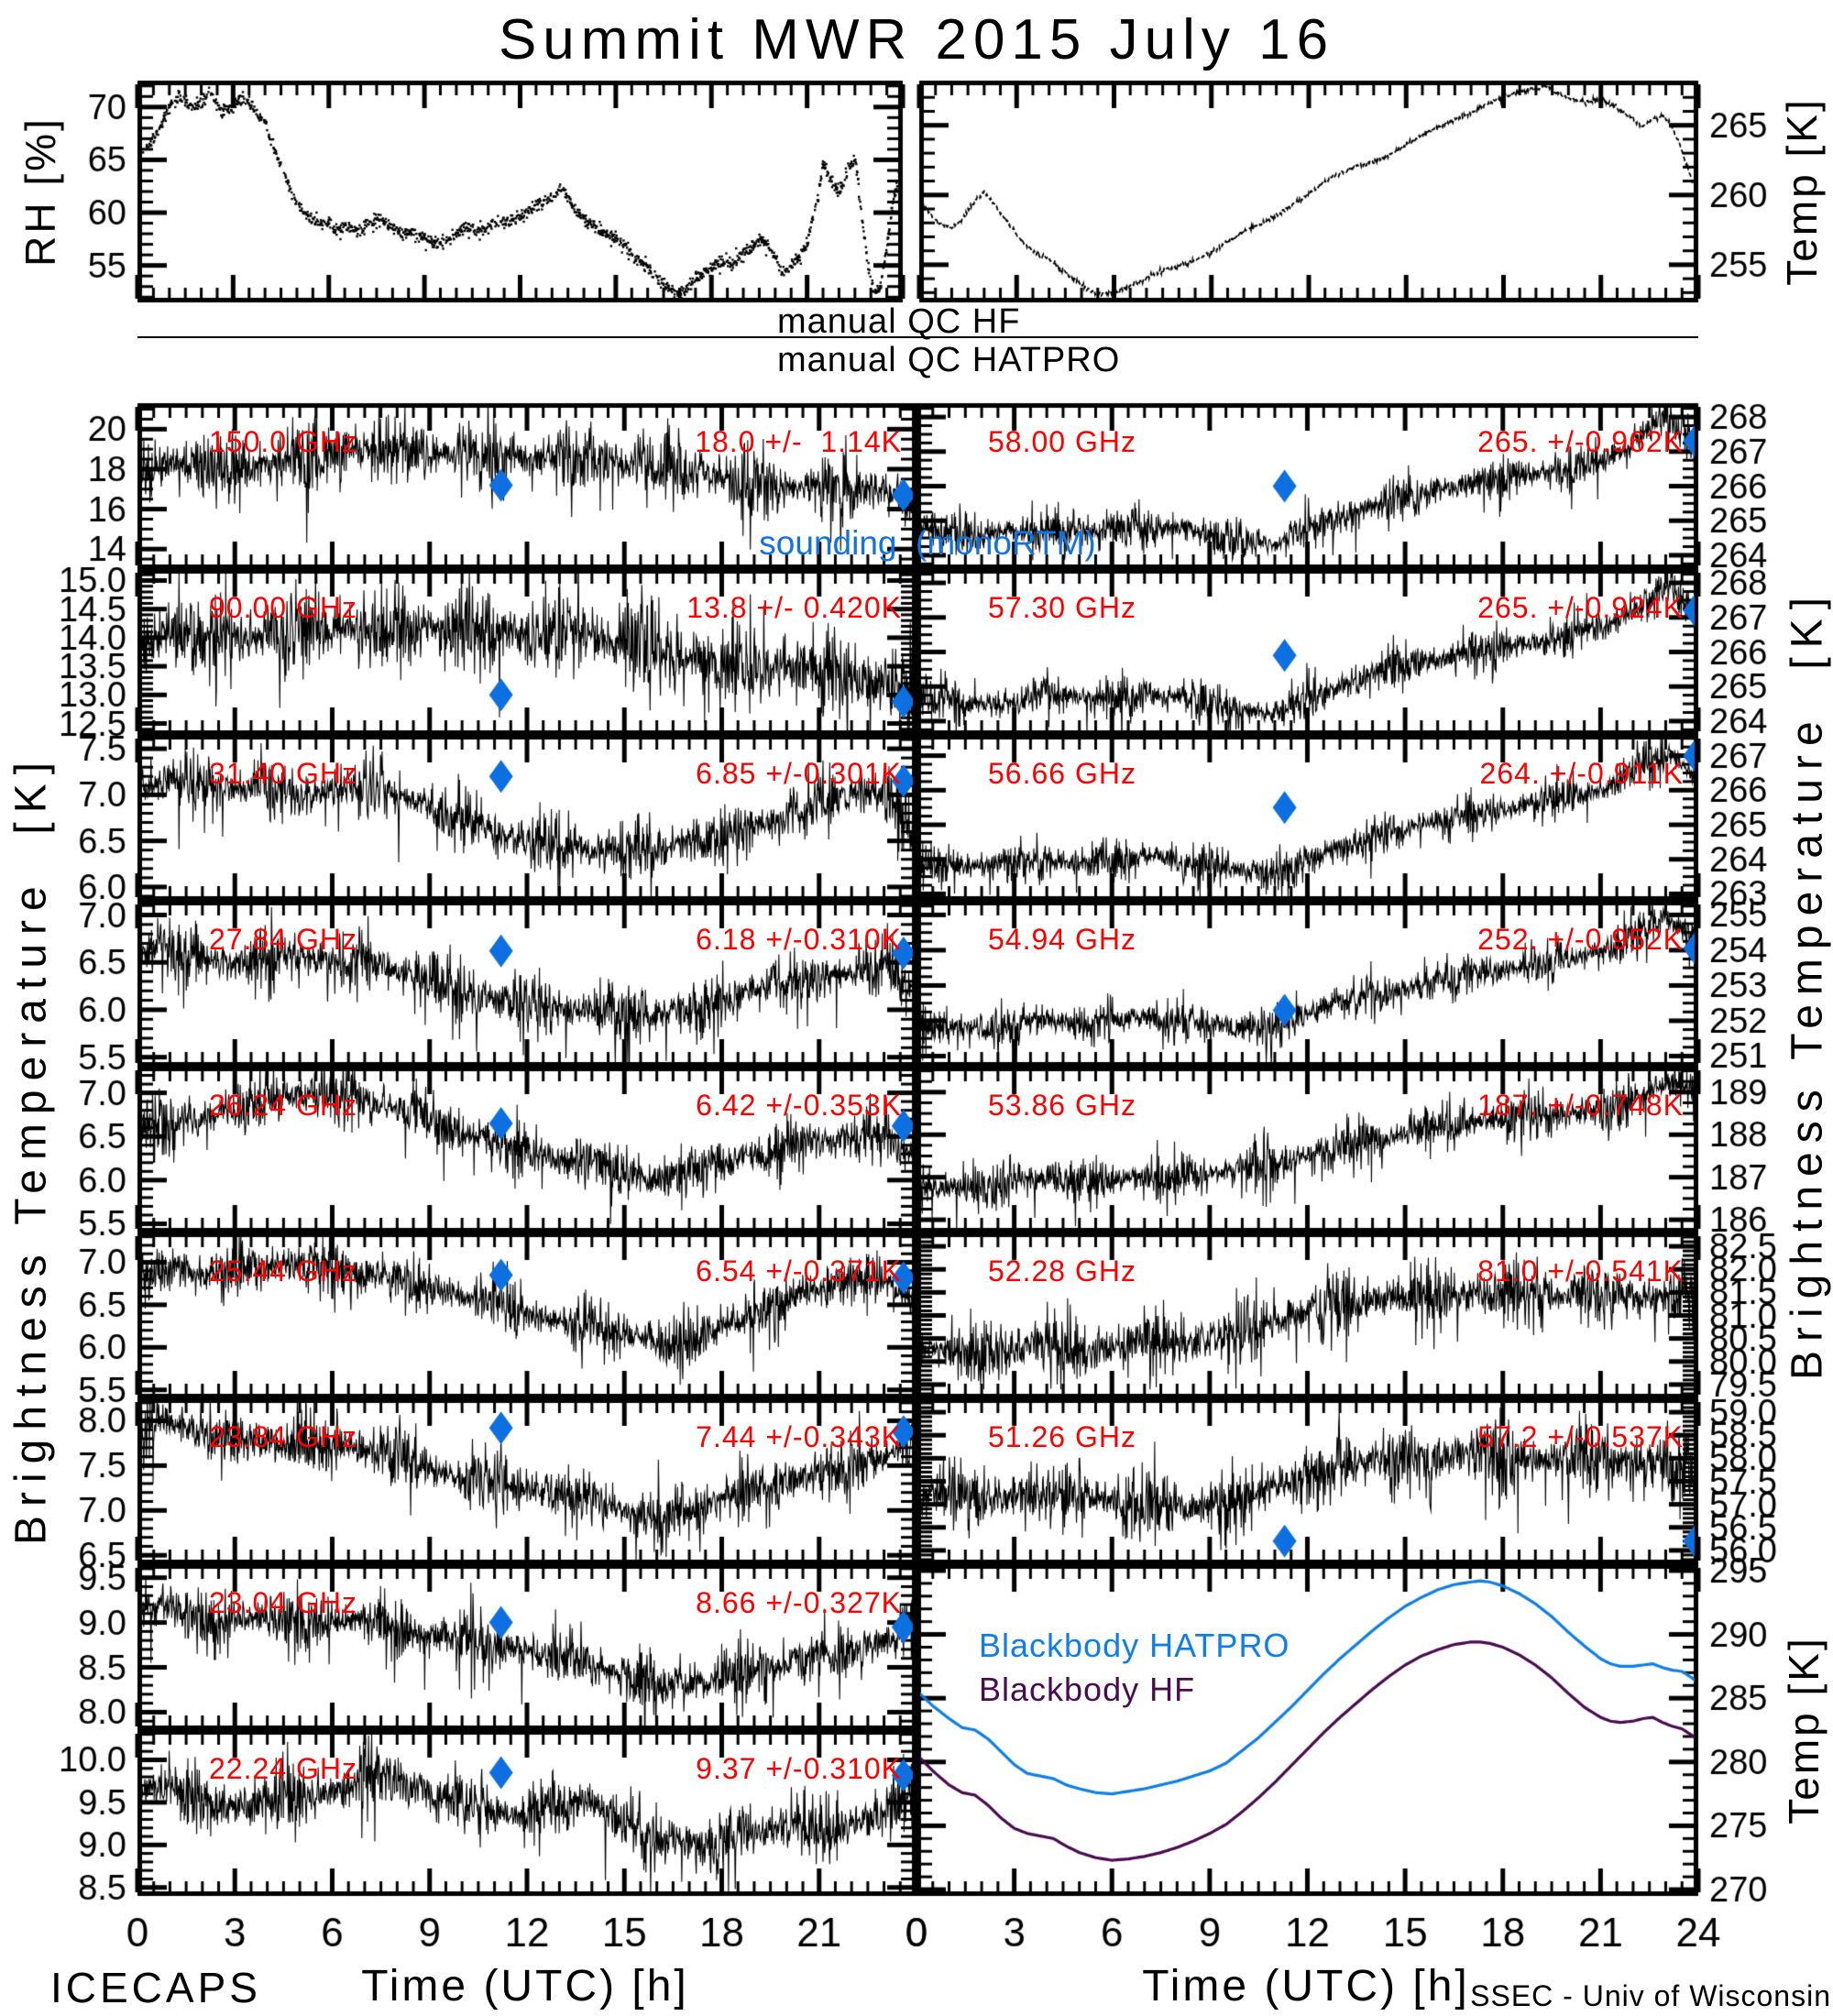  Describe the element at coordinates (283, 939) in the screenshot. I see `panel-freq-label-bt-27: 27.84 GHz` at that location.